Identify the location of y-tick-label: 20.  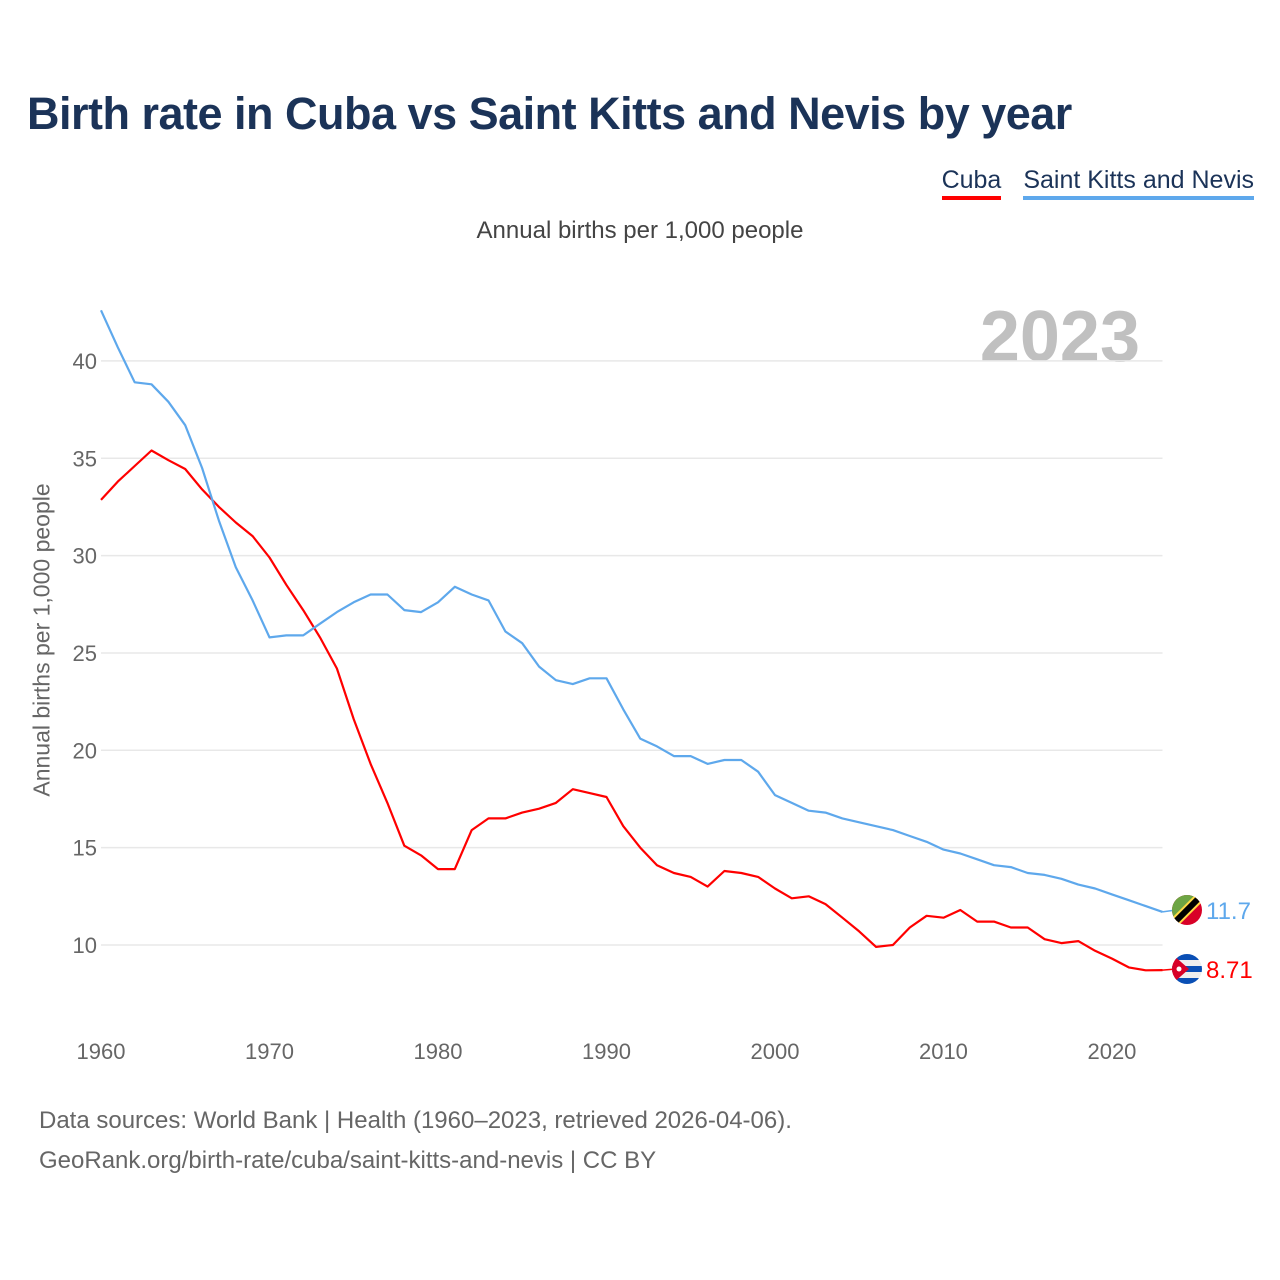
(85, 750).